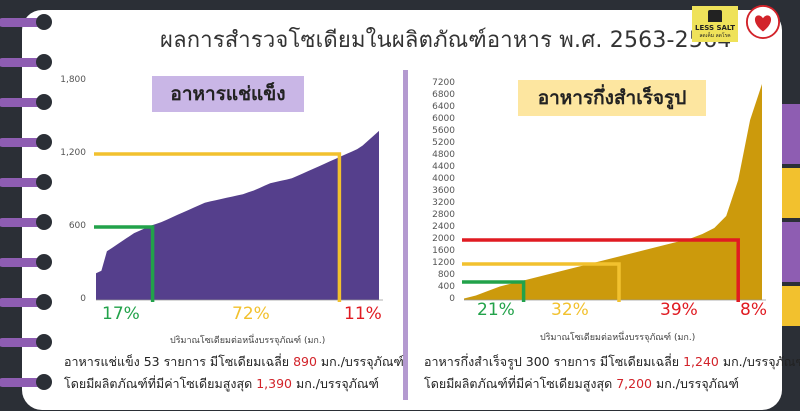 The width and height of the screenshot is (800, 411). Describe the element at coordinates (443, 227) in the screenshot. I see `y-tick-label: 2400` at that location.